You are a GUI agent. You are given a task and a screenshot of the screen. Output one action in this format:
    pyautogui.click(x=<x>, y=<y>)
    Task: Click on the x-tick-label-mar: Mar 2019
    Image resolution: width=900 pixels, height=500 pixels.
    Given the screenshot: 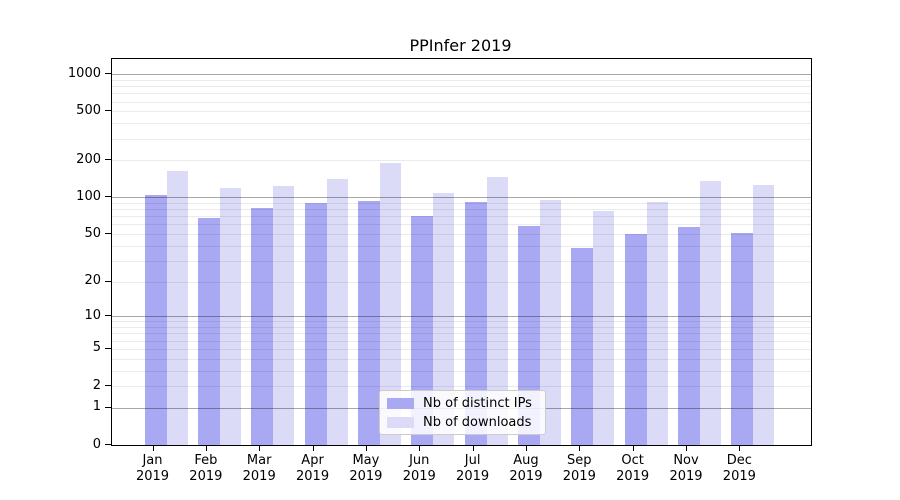 What is the action you would take?
    pyautogui.click(x=259, y=469)
    